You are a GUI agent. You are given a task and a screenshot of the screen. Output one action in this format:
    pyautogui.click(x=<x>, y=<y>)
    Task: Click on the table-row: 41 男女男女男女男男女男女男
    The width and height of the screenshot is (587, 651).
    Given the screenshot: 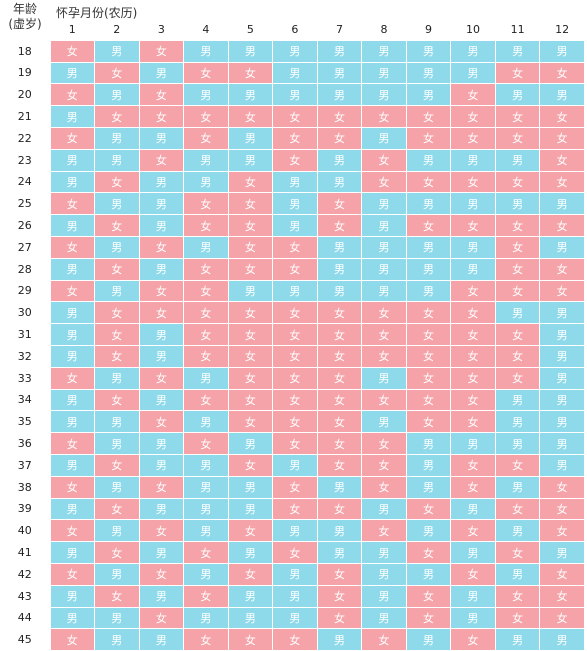 What is the action you would take?
    pyautogui.click(x=292, y=552)
    